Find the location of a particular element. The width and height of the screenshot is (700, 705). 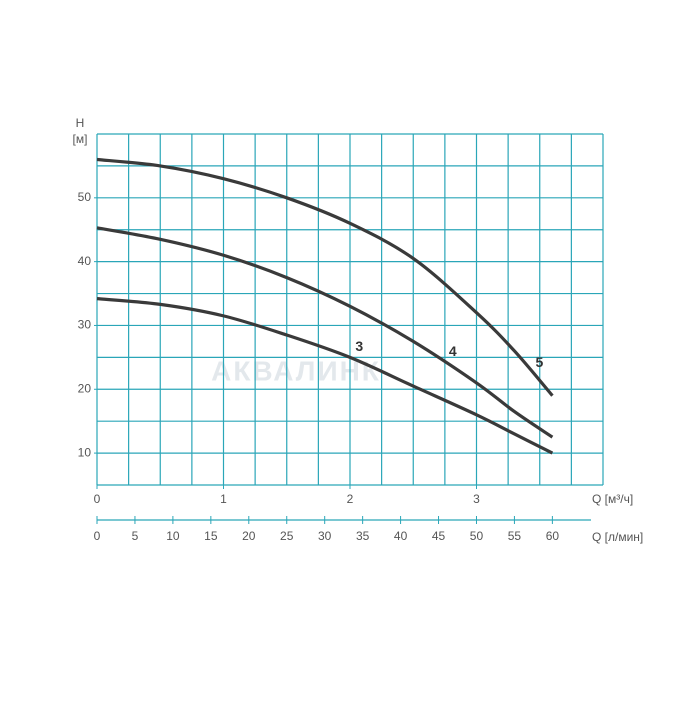

x-tick-label: 1 is located at coordinates (223, 499).